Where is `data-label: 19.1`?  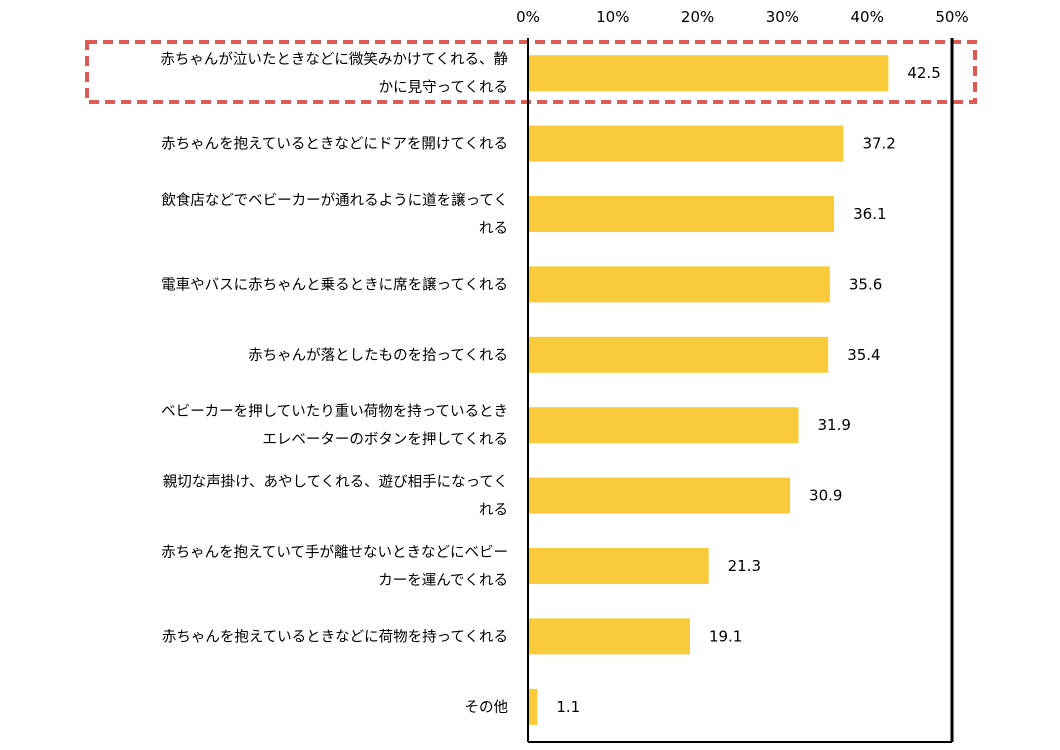 data-label: 19.1 is located at coordinates (725, 636).